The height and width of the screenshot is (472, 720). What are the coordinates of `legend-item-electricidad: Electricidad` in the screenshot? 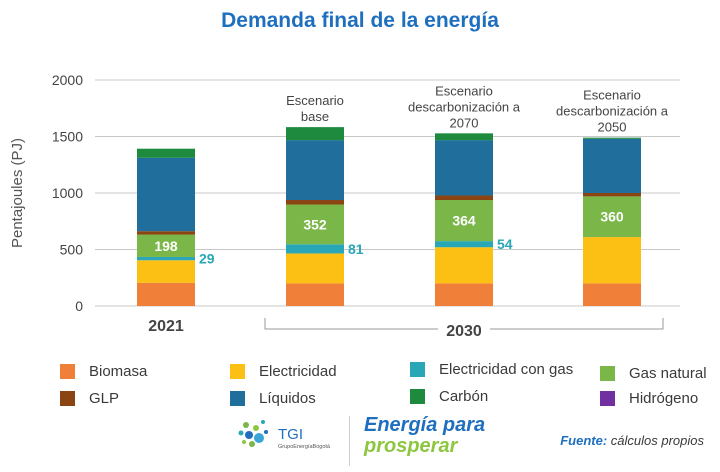 It's located at (283, 371).